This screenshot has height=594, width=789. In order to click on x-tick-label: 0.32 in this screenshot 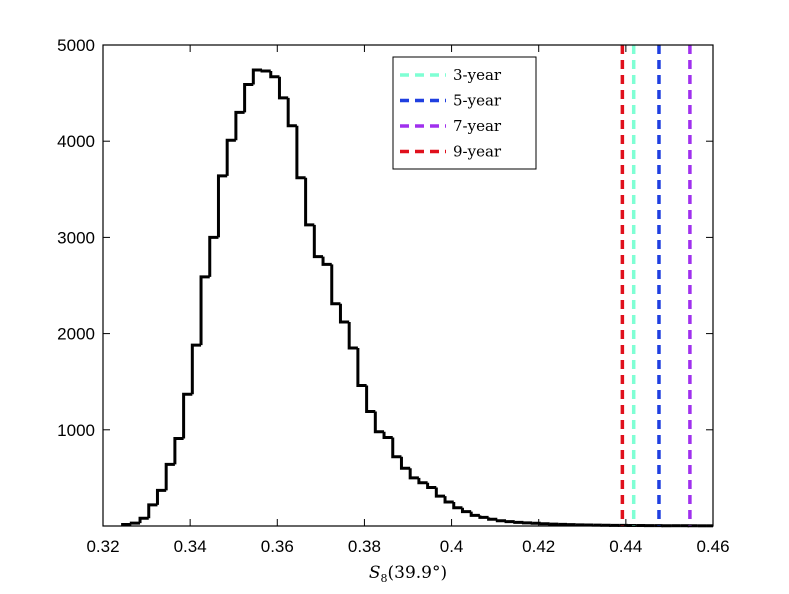, I will do `click(102, 546)`.